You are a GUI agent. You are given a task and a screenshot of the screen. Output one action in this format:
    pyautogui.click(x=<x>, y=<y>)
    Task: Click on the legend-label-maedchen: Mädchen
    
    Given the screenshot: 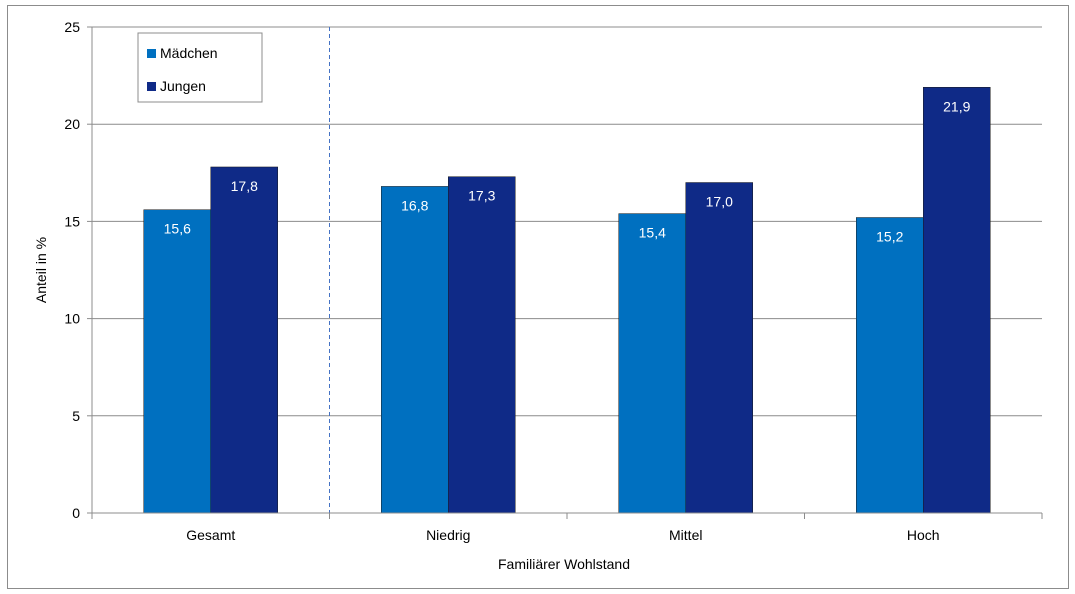 What is the action you would take?
    pyautogui.click(x=189, y=53)
    